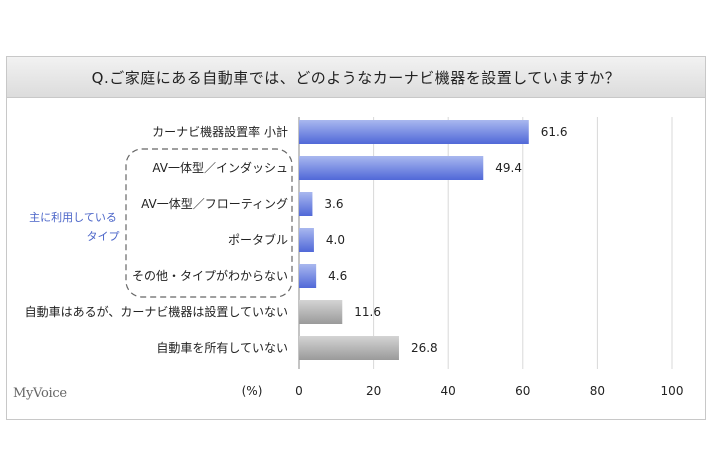 Image resolution: width=710 pixels, height=474 pixels. I want to click on category-label: その他・タイプがわからない, so click(210, 275).